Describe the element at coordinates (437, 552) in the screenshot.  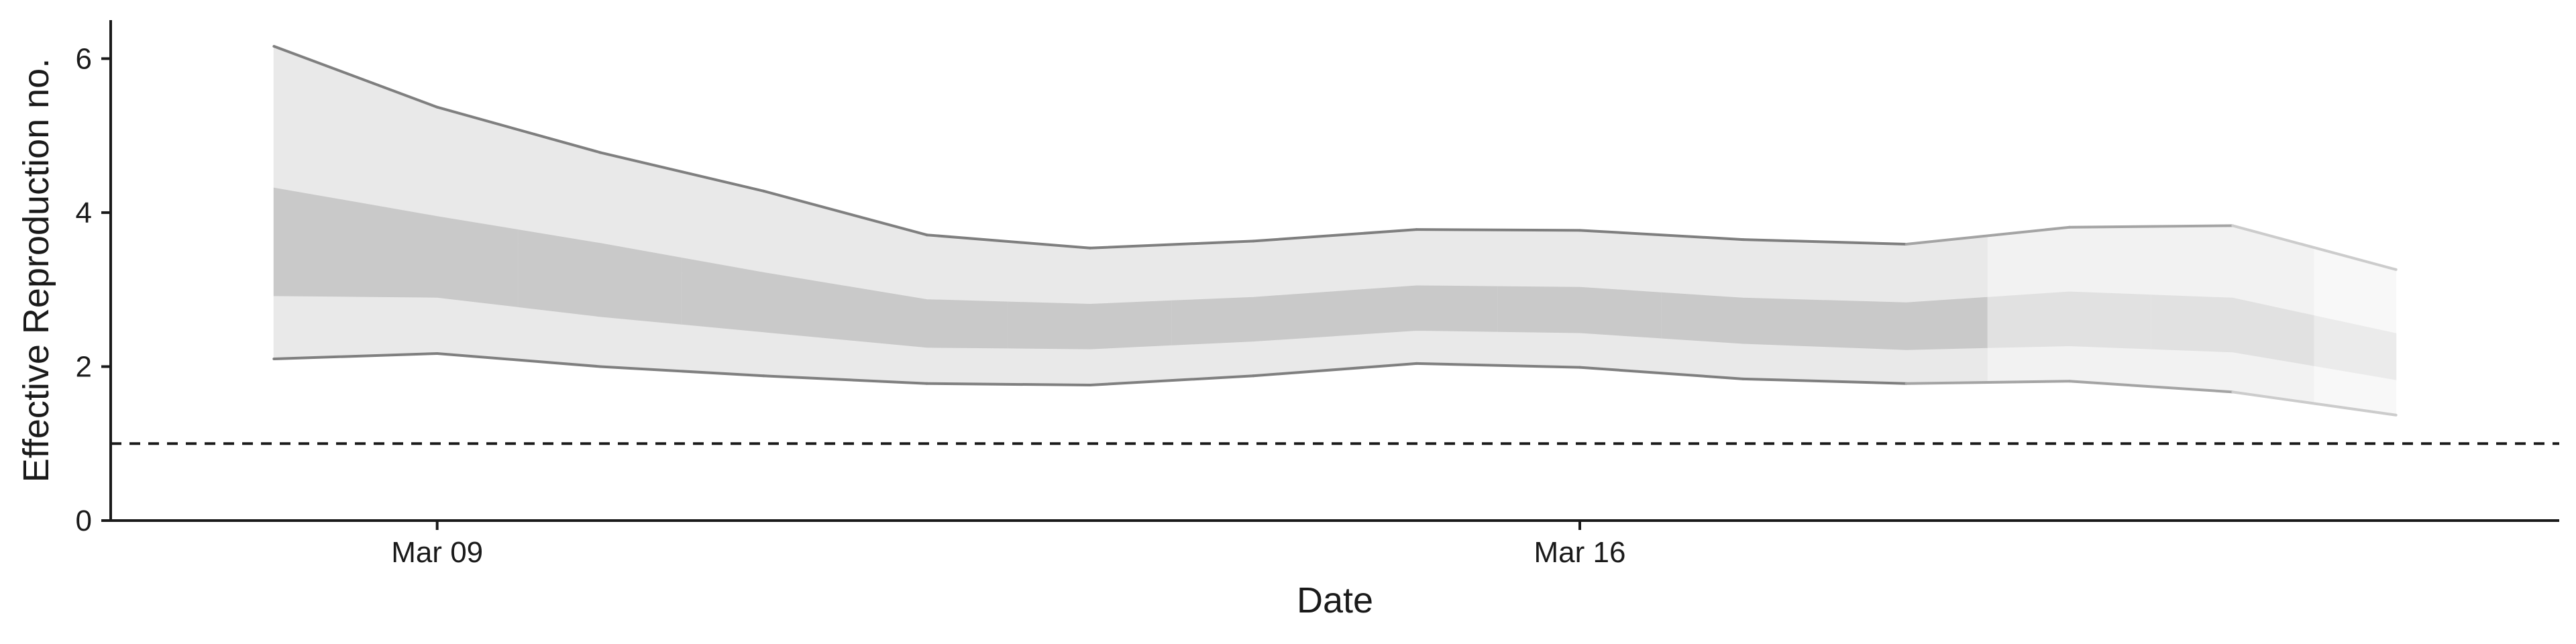
I see `x-tick-label: Mar 09` at that location.